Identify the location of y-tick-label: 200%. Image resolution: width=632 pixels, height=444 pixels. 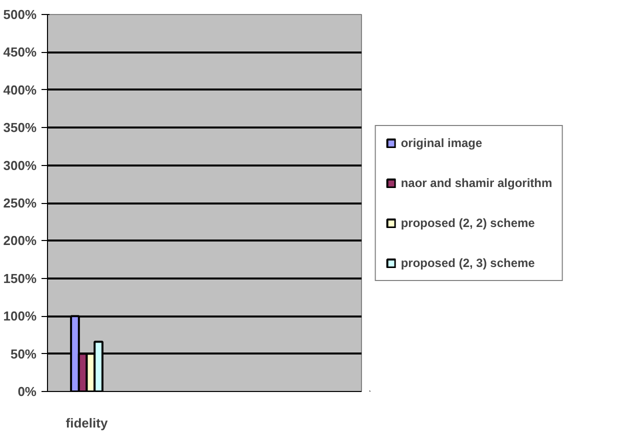
(20, 240).